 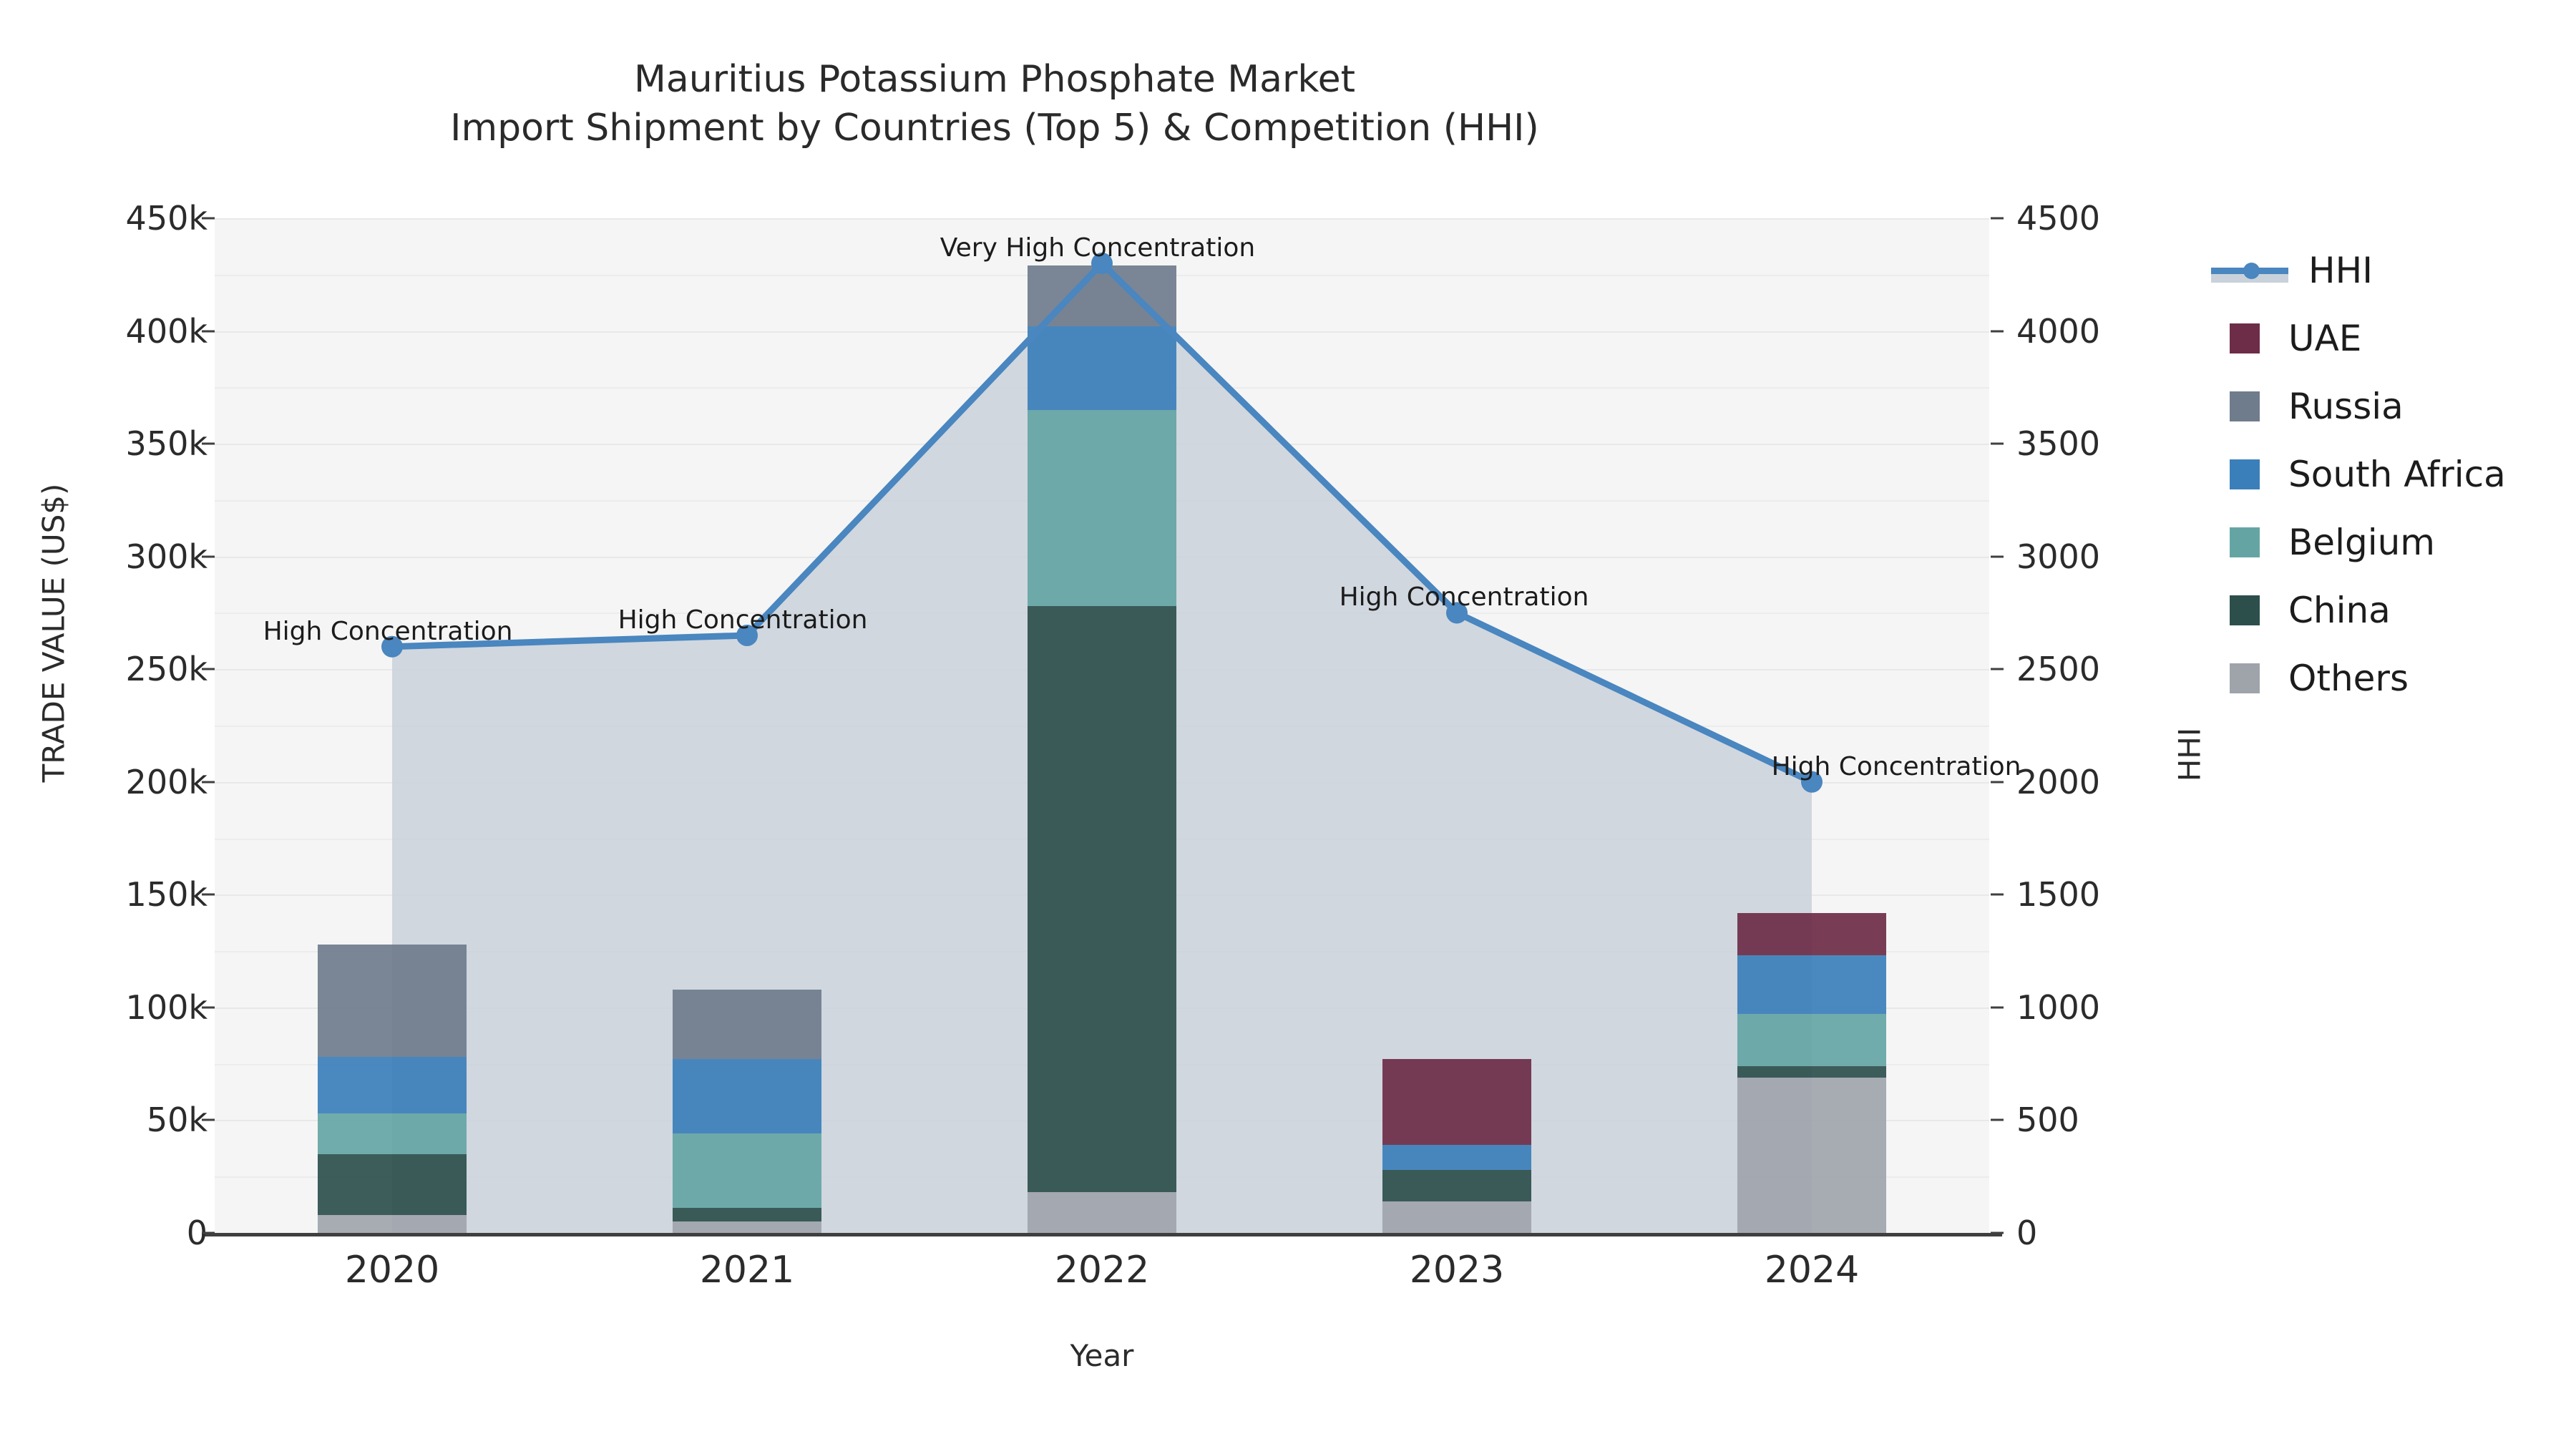 What do you see at coordinates (1102, 264) in the screenshot?
I see `hhi-marker-2022` at bounding box center [1102, 264].